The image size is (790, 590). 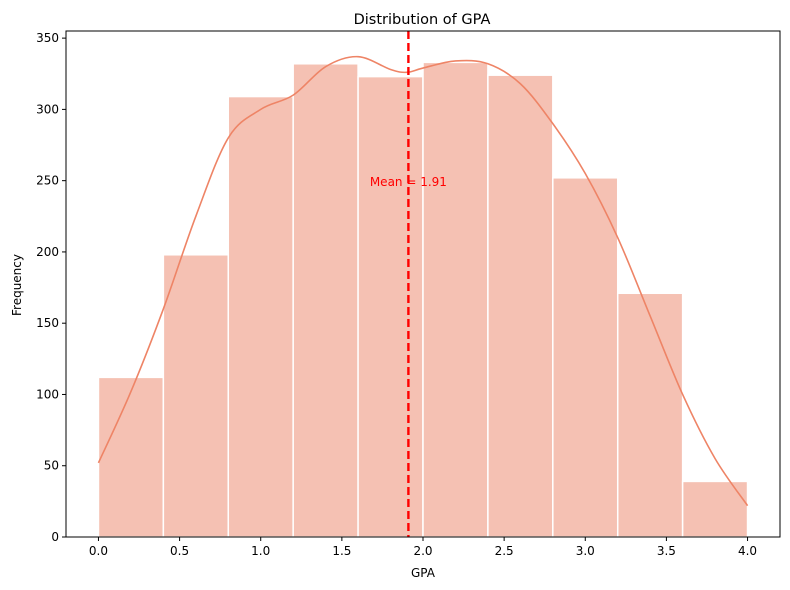 What do you see at coordinates (260, 551) in the screenshot?
I see `x-tick-label: 1.0` at bounding box center [260, 551].